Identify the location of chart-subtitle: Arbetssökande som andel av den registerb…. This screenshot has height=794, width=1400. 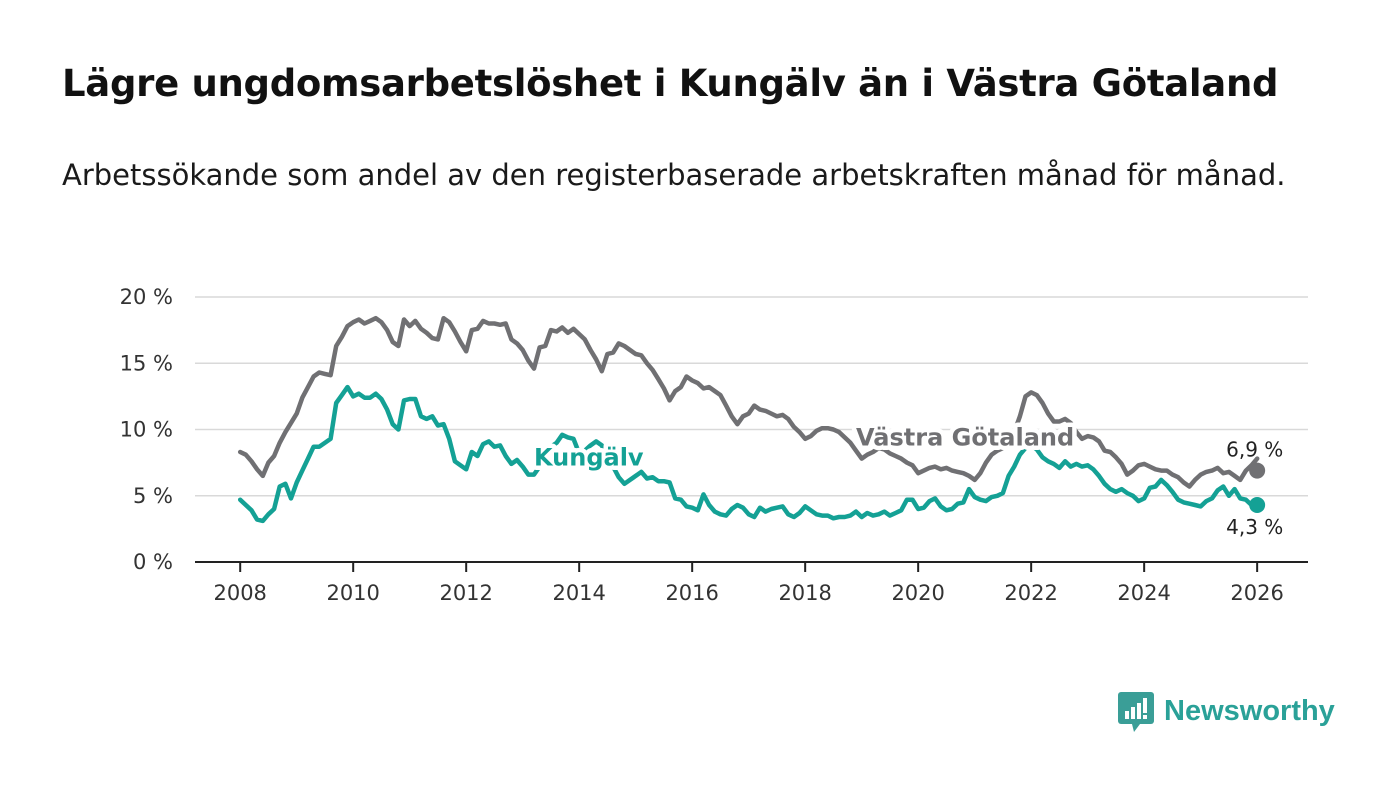
(674, 175).